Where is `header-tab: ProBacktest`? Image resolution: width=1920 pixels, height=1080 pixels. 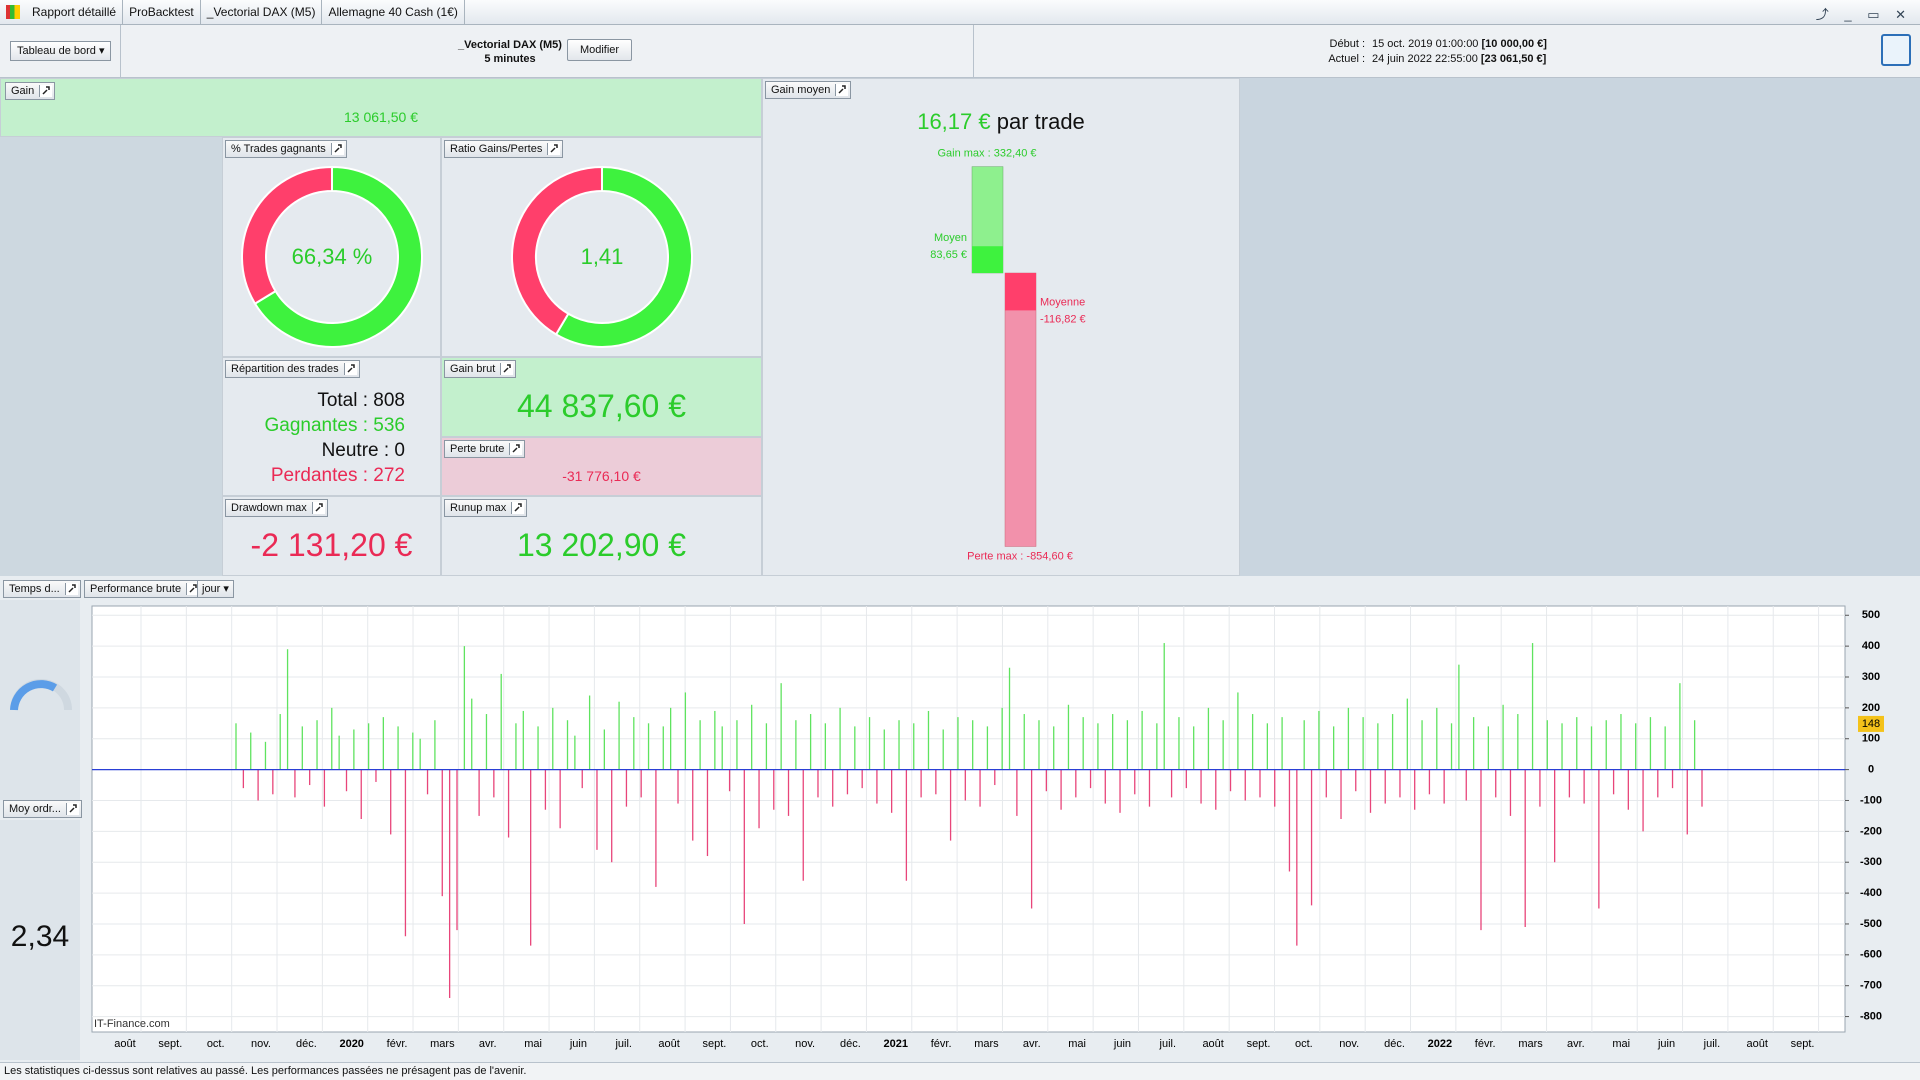
header-tab: ProBacktest is located at coordinates (162, 12).